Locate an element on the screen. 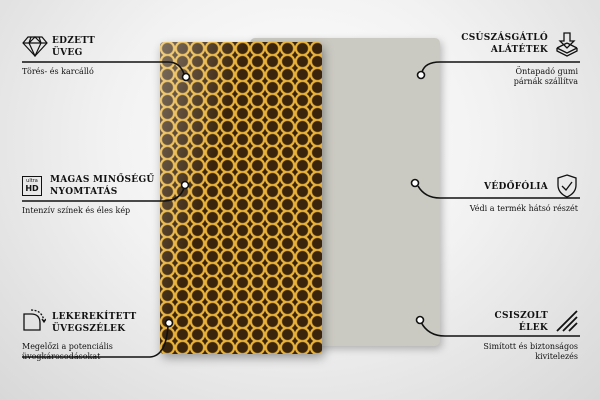 The height and width of the screenshot is (400, 600). pad-arrow-icon is located at coordinates (567, 44).